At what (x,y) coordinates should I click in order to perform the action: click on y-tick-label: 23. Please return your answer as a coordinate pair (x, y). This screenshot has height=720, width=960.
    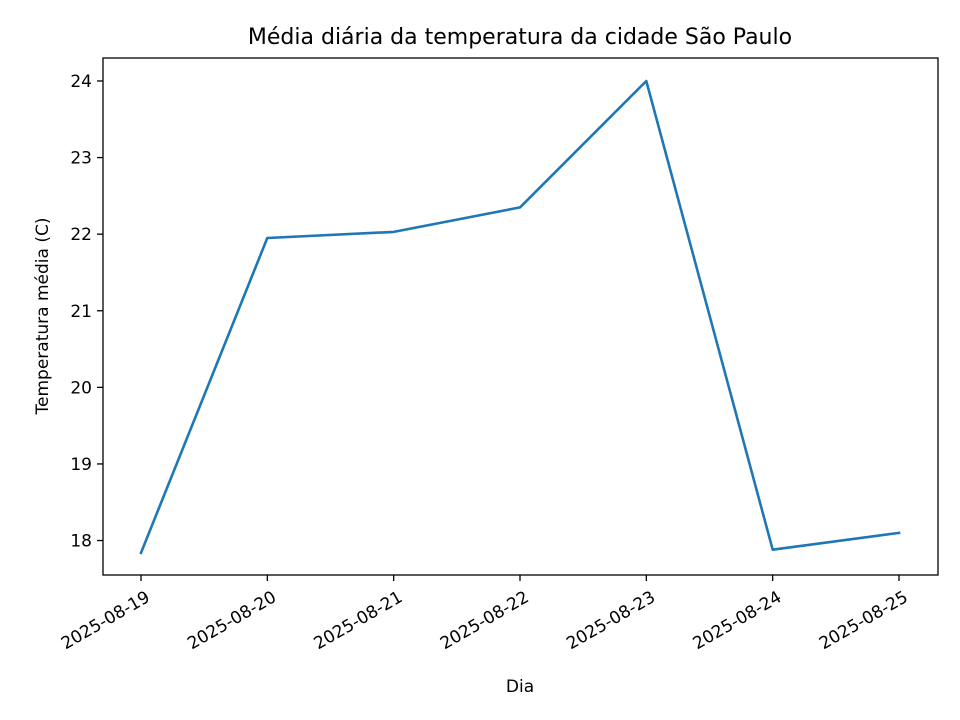
    Looking at the image, I should click on (81, 159).